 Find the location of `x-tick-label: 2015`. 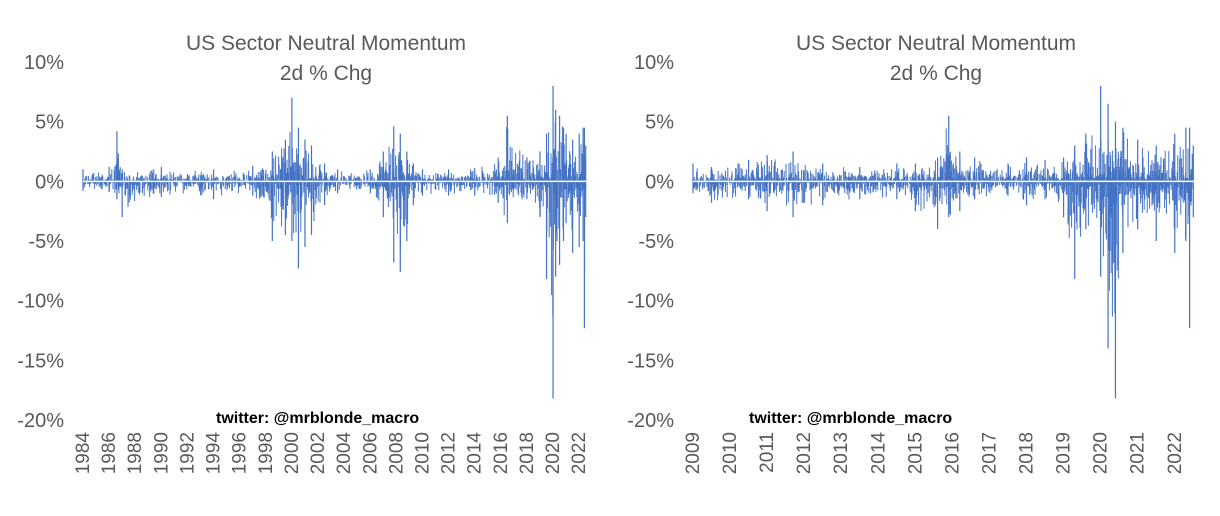

x-tick-label: 2015 is located at coordinates (915, 453).